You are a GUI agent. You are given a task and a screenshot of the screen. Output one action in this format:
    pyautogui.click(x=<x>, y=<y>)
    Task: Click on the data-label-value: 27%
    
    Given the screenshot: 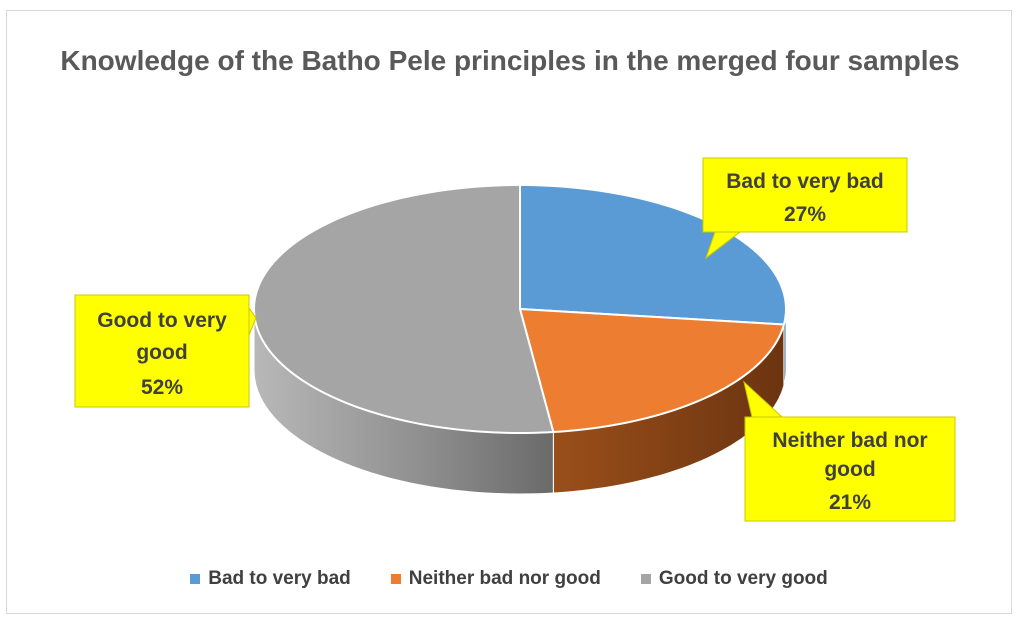 What is the action you would take?
    pyautogui.click(x=805, y=214)
    